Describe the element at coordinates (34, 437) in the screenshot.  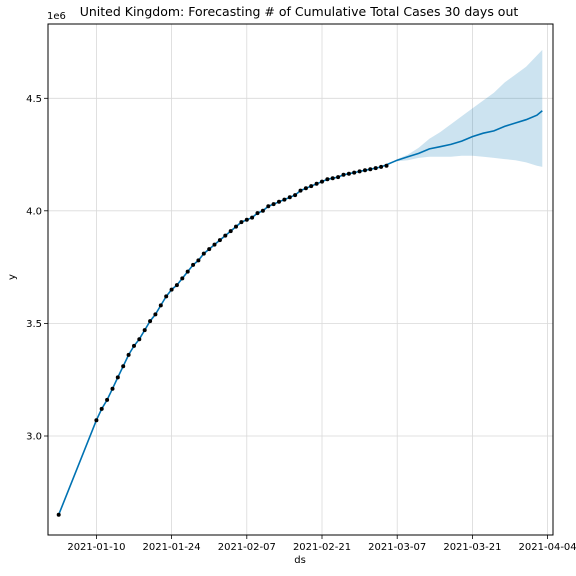
I see `y-tick-label: 3.0` at that location.